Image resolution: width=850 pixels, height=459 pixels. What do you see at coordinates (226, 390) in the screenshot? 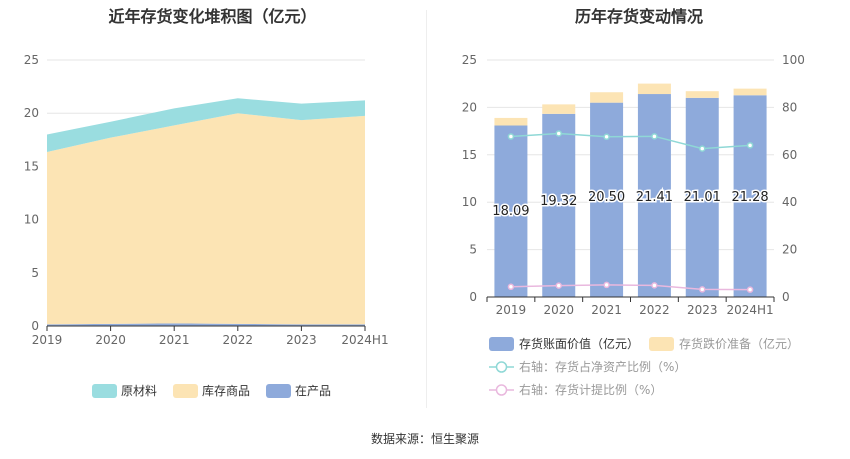
I see `legend-label: 库存商品` at bounding box center [226, 390].